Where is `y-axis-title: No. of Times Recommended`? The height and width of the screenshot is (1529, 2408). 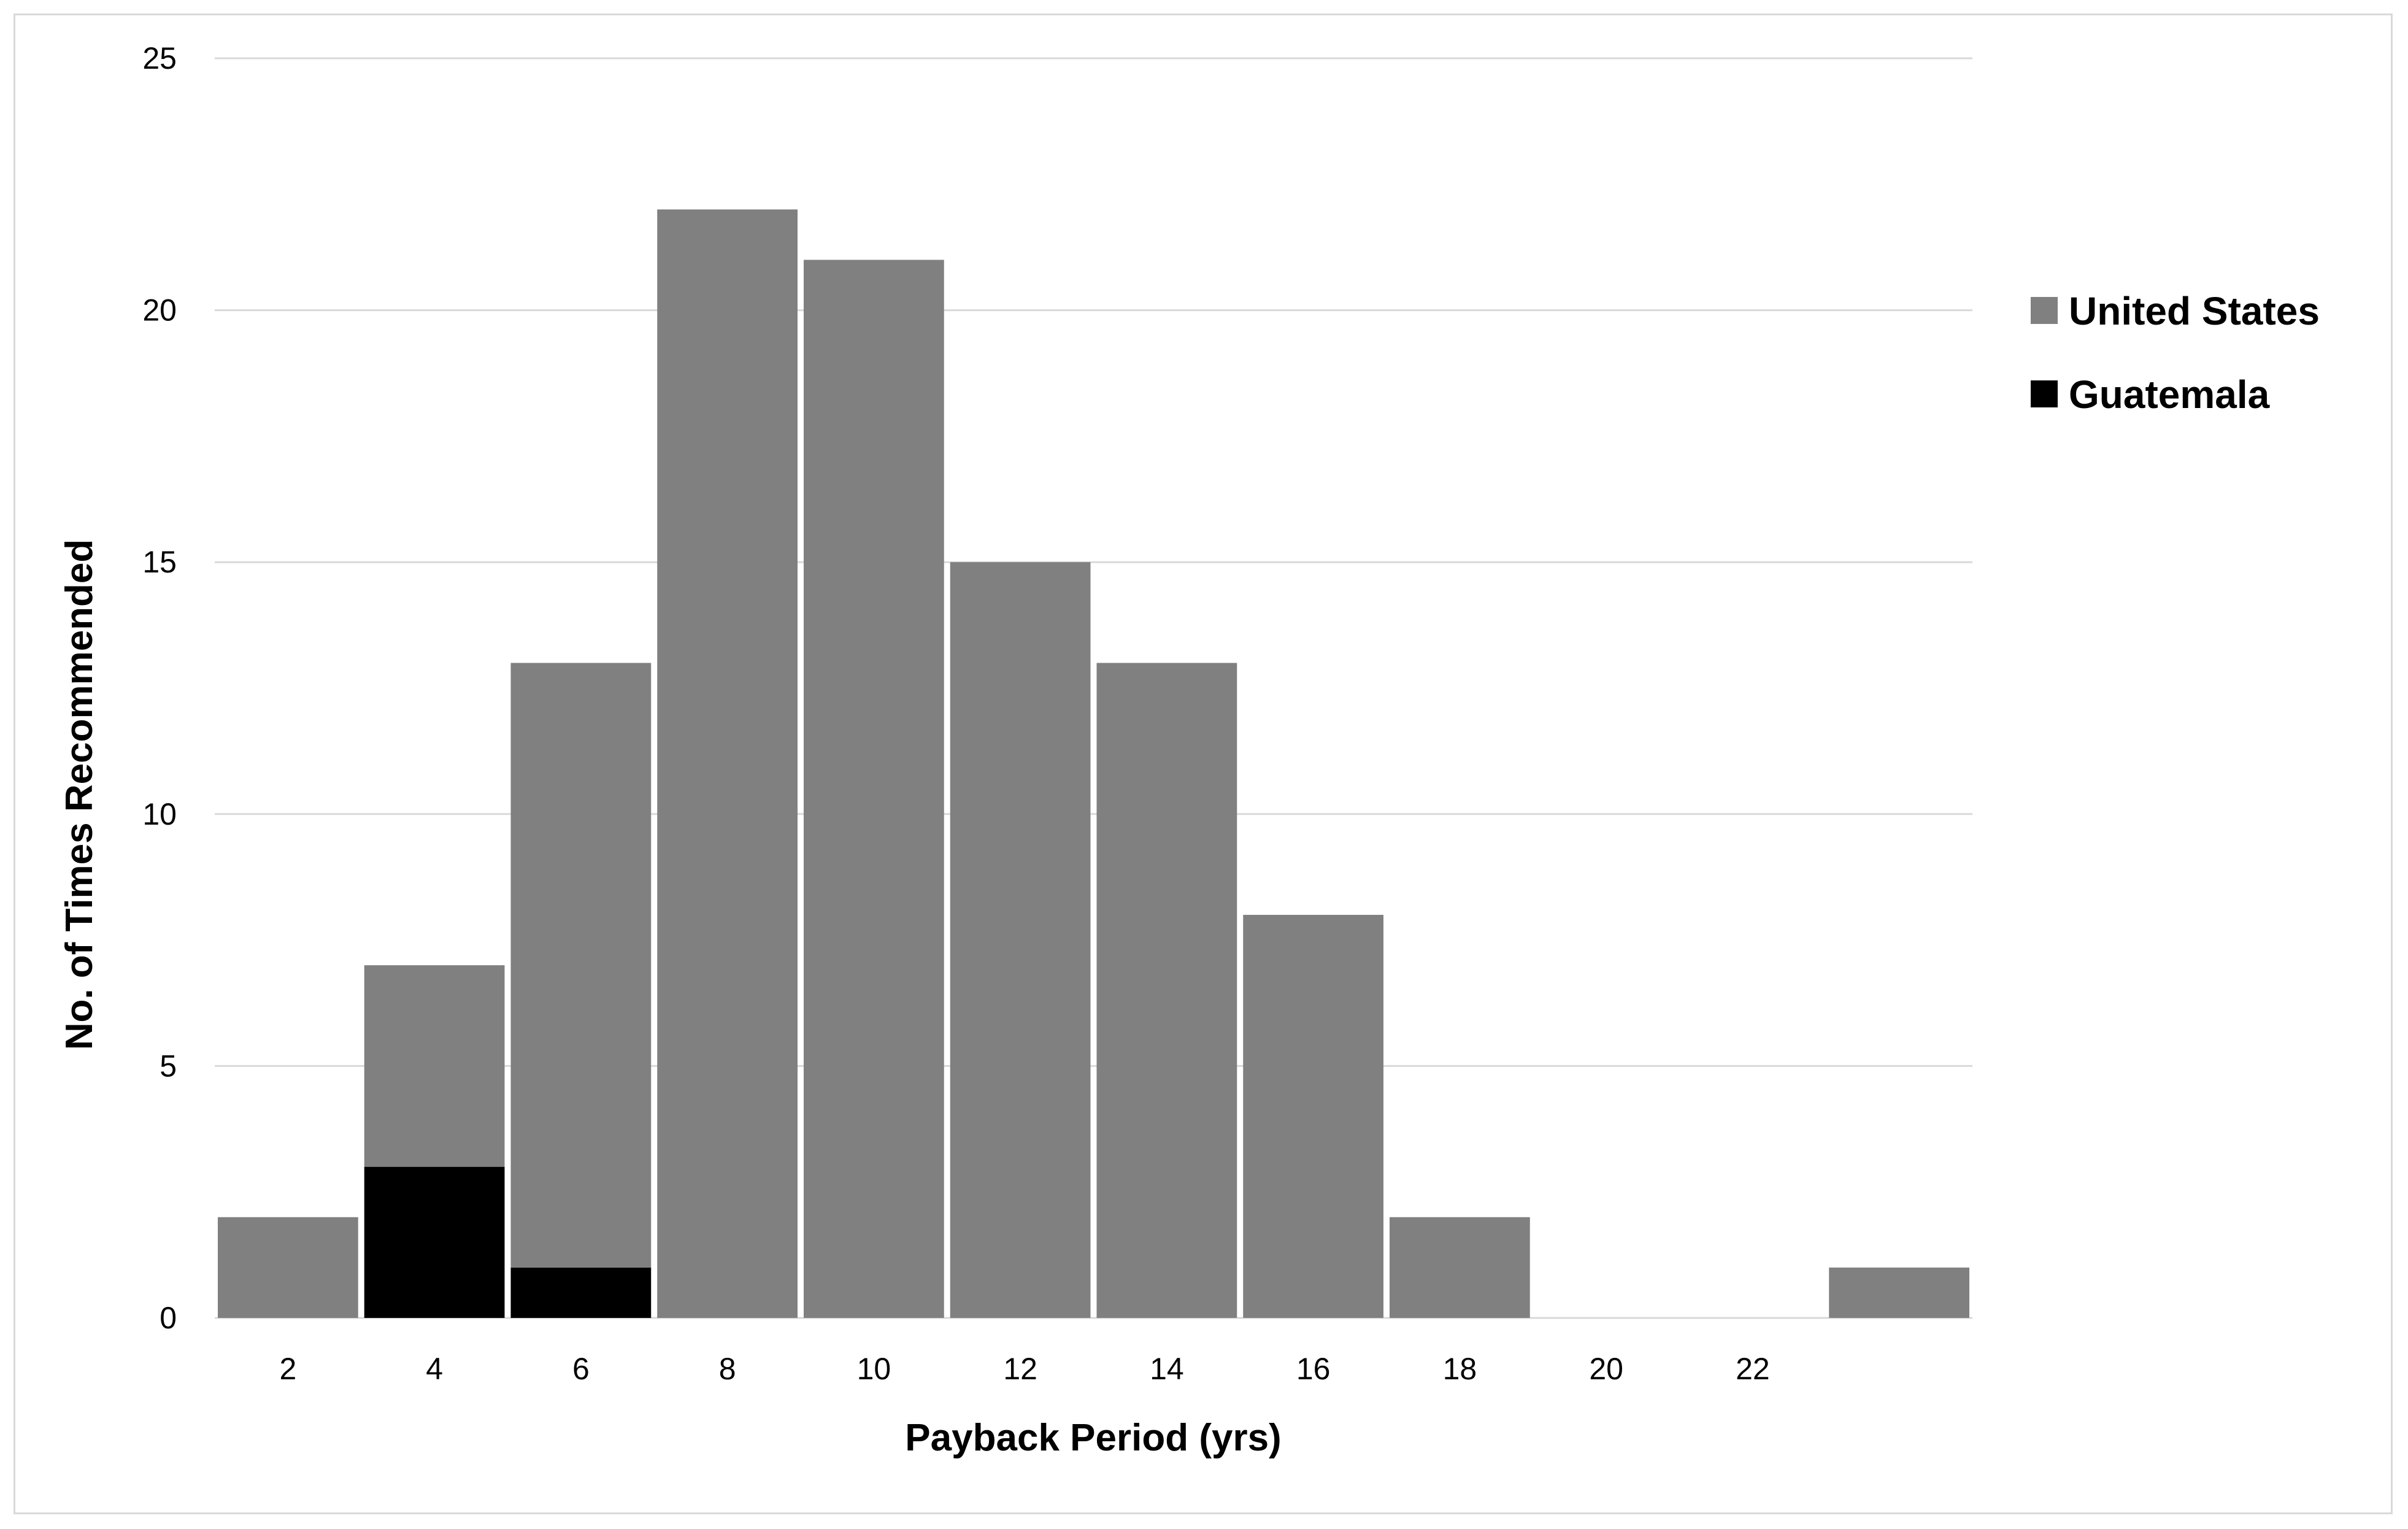 y-axis-title: No. of Times Recommended is located at coordinates (79, 795).